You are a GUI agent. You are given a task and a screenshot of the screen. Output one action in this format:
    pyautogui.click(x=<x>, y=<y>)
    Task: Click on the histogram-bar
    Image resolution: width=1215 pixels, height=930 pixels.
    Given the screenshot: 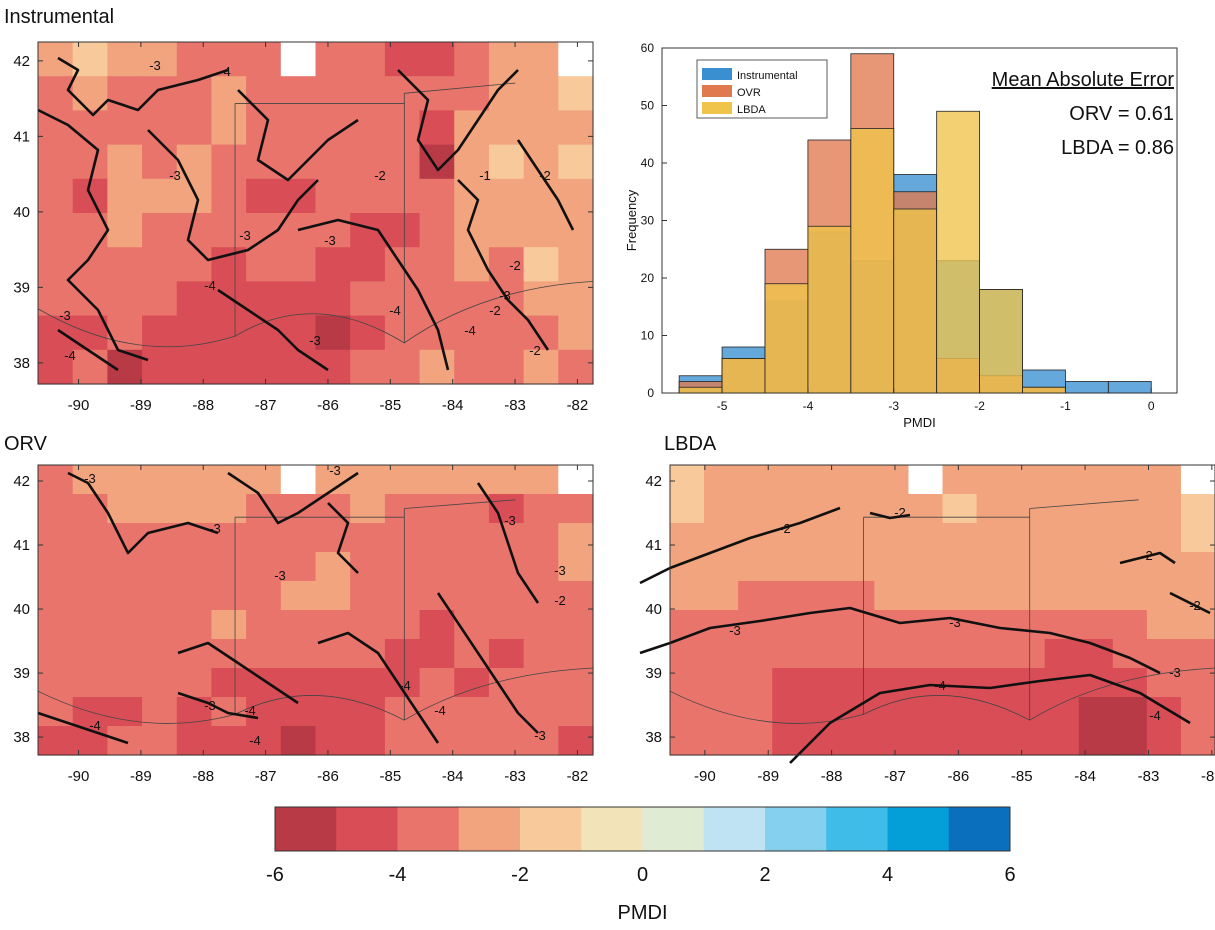 What is the action you would take?
    pyautogui.click(x=1001, y=341)
    